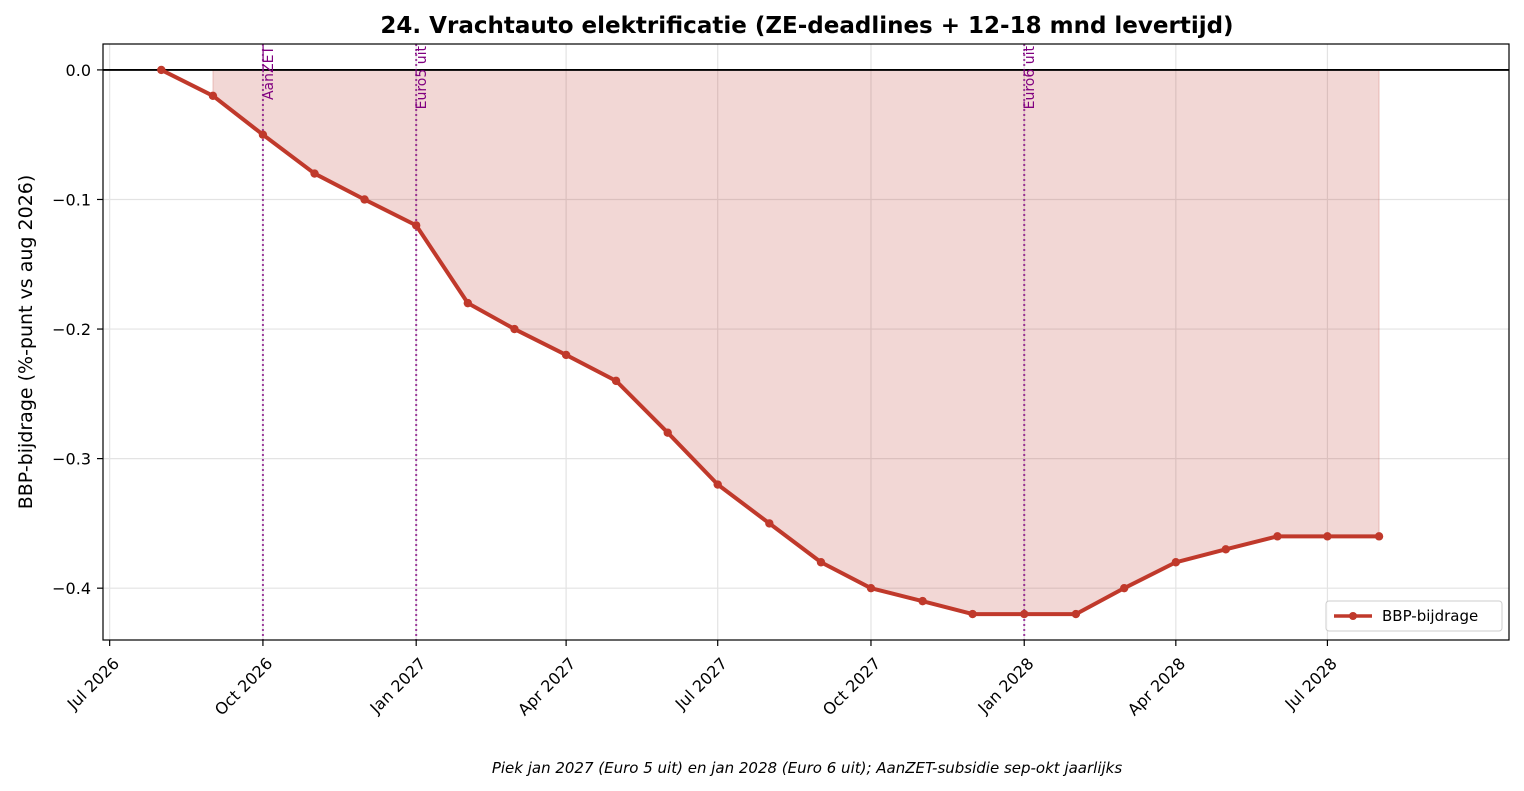 The image size is (1524, 791). I want to click on x-tick-label: Apr 2027, so click(546, 686).